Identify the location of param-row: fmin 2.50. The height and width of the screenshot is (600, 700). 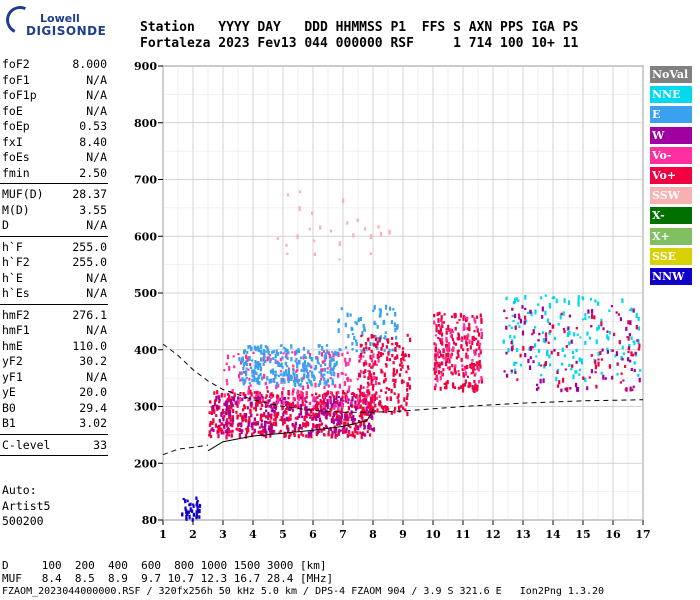
(54, 174).